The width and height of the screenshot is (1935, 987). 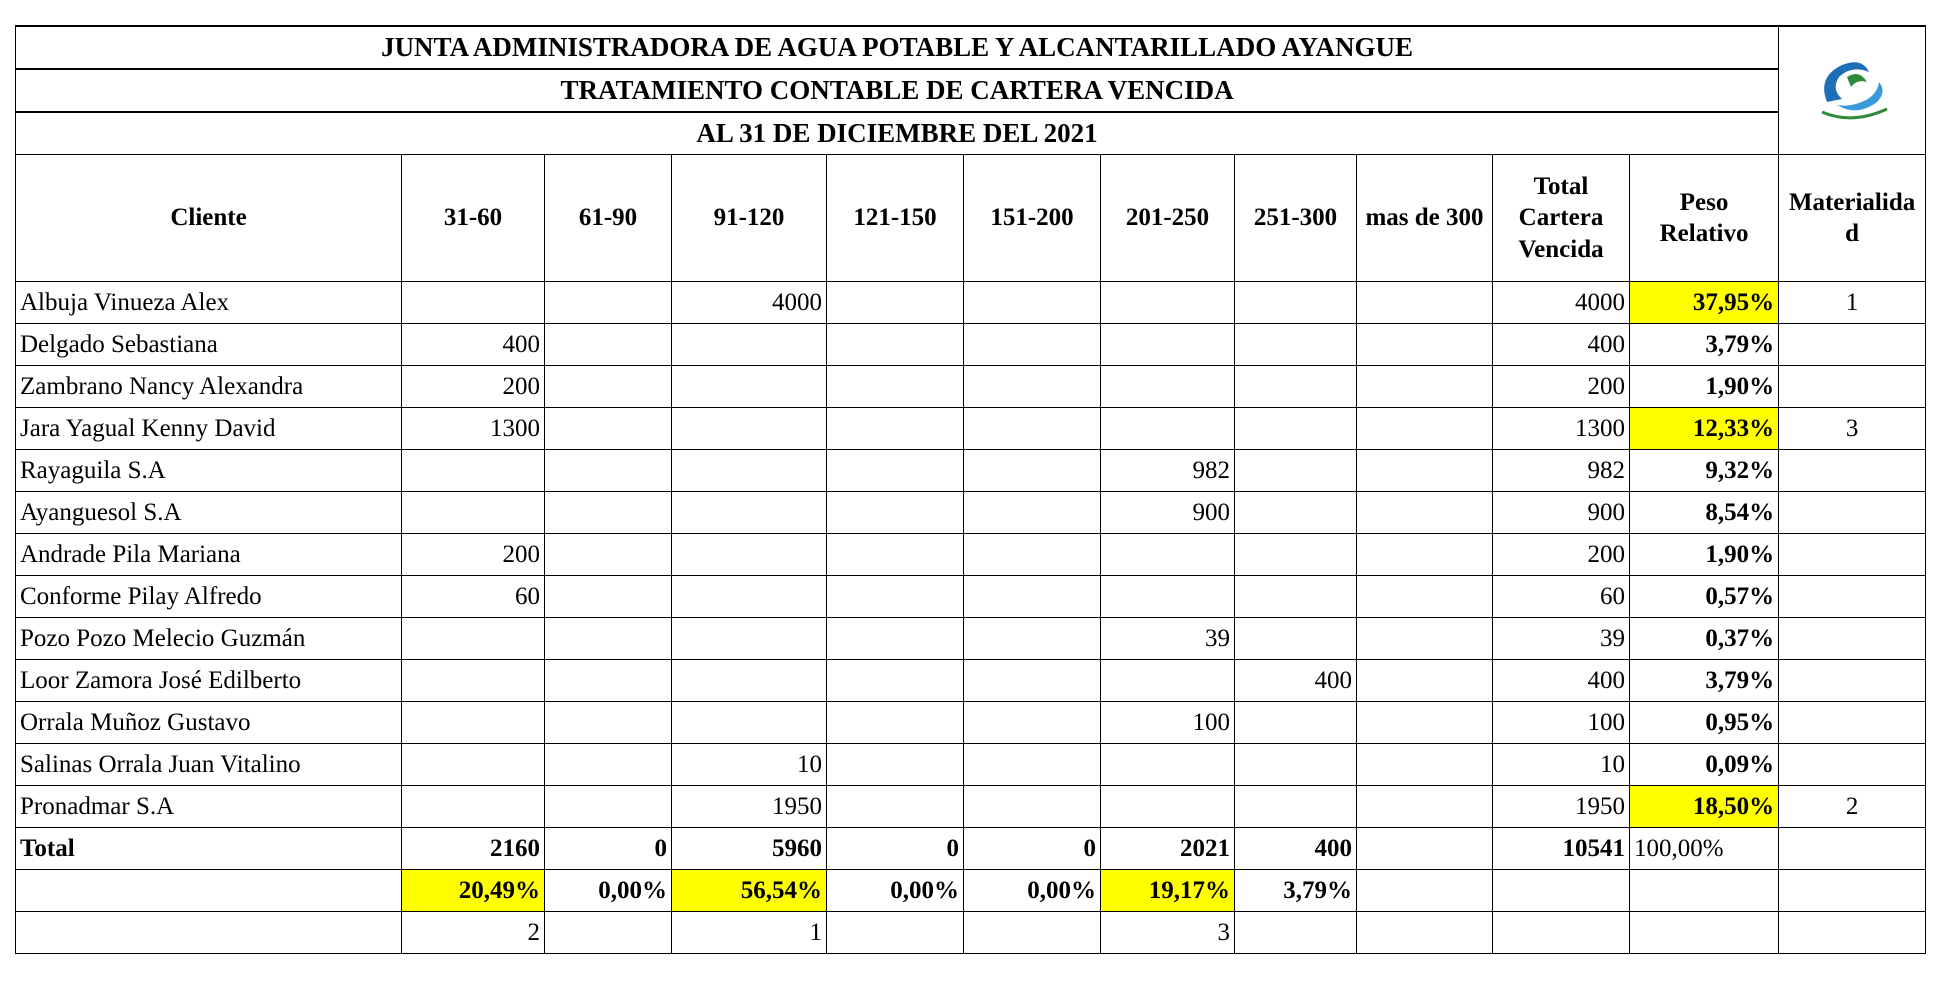 I want to click on table-row: 20,49% 0,00% 56,54% 0,00% 0,00% 19,17% 3,79%, so click(x=971, y=890).